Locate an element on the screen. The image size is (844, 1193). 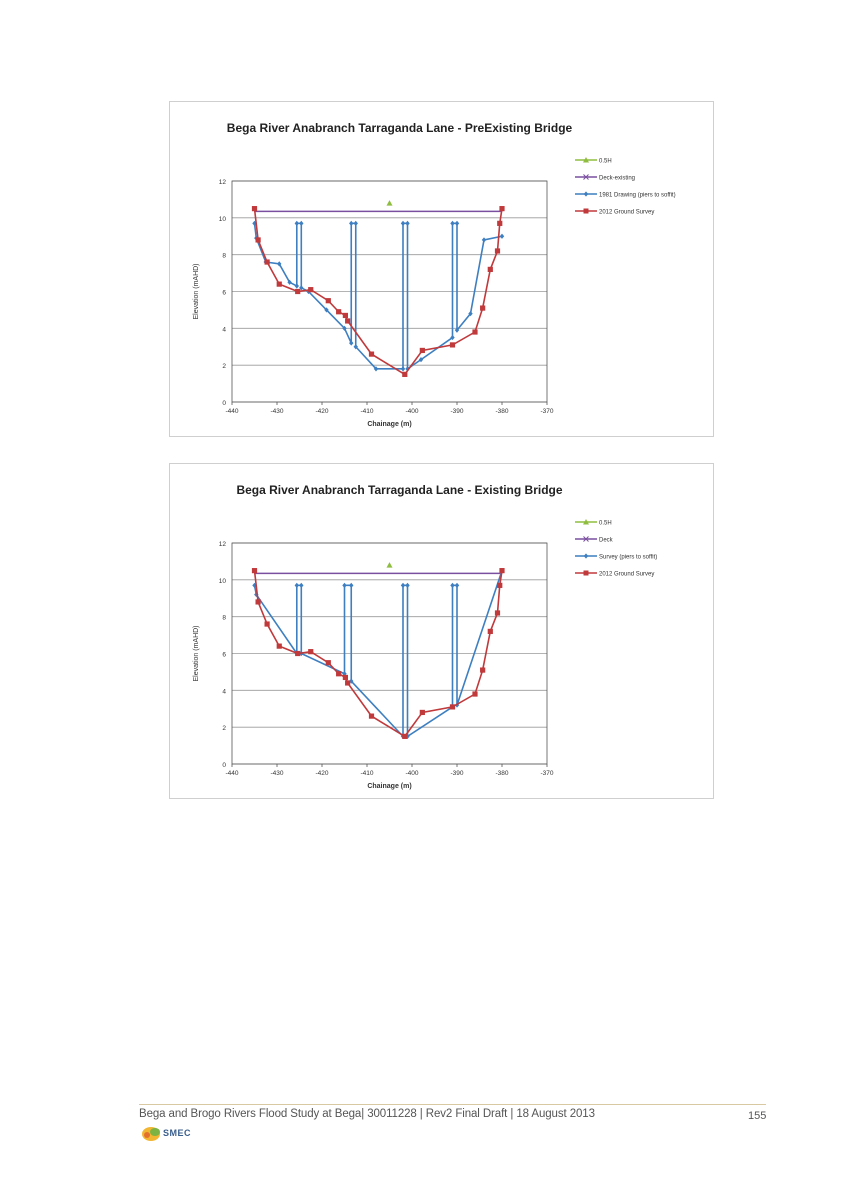
logo-wordmark: SMEC is located at coordinates (177, 1133).